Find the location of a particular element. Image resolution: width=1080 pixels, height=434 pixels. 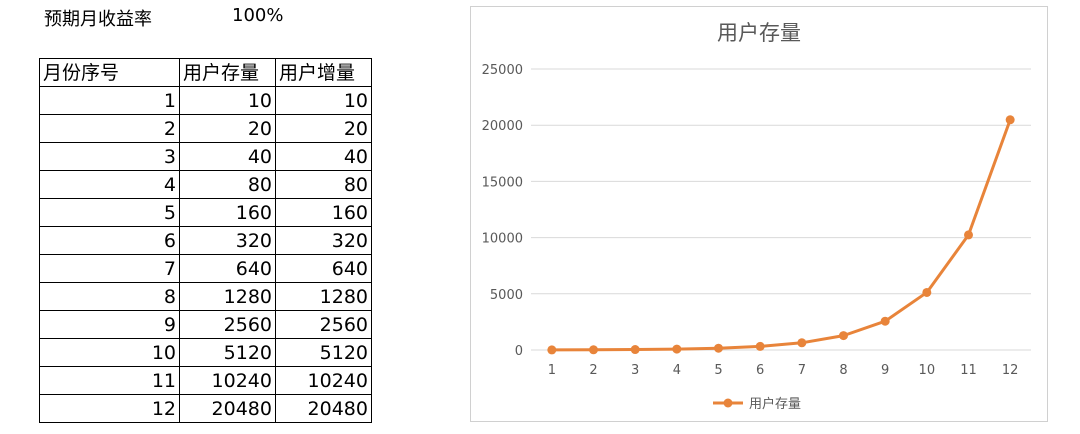

table-row: 12 20480 20480 is located at coordinates (205, 408).